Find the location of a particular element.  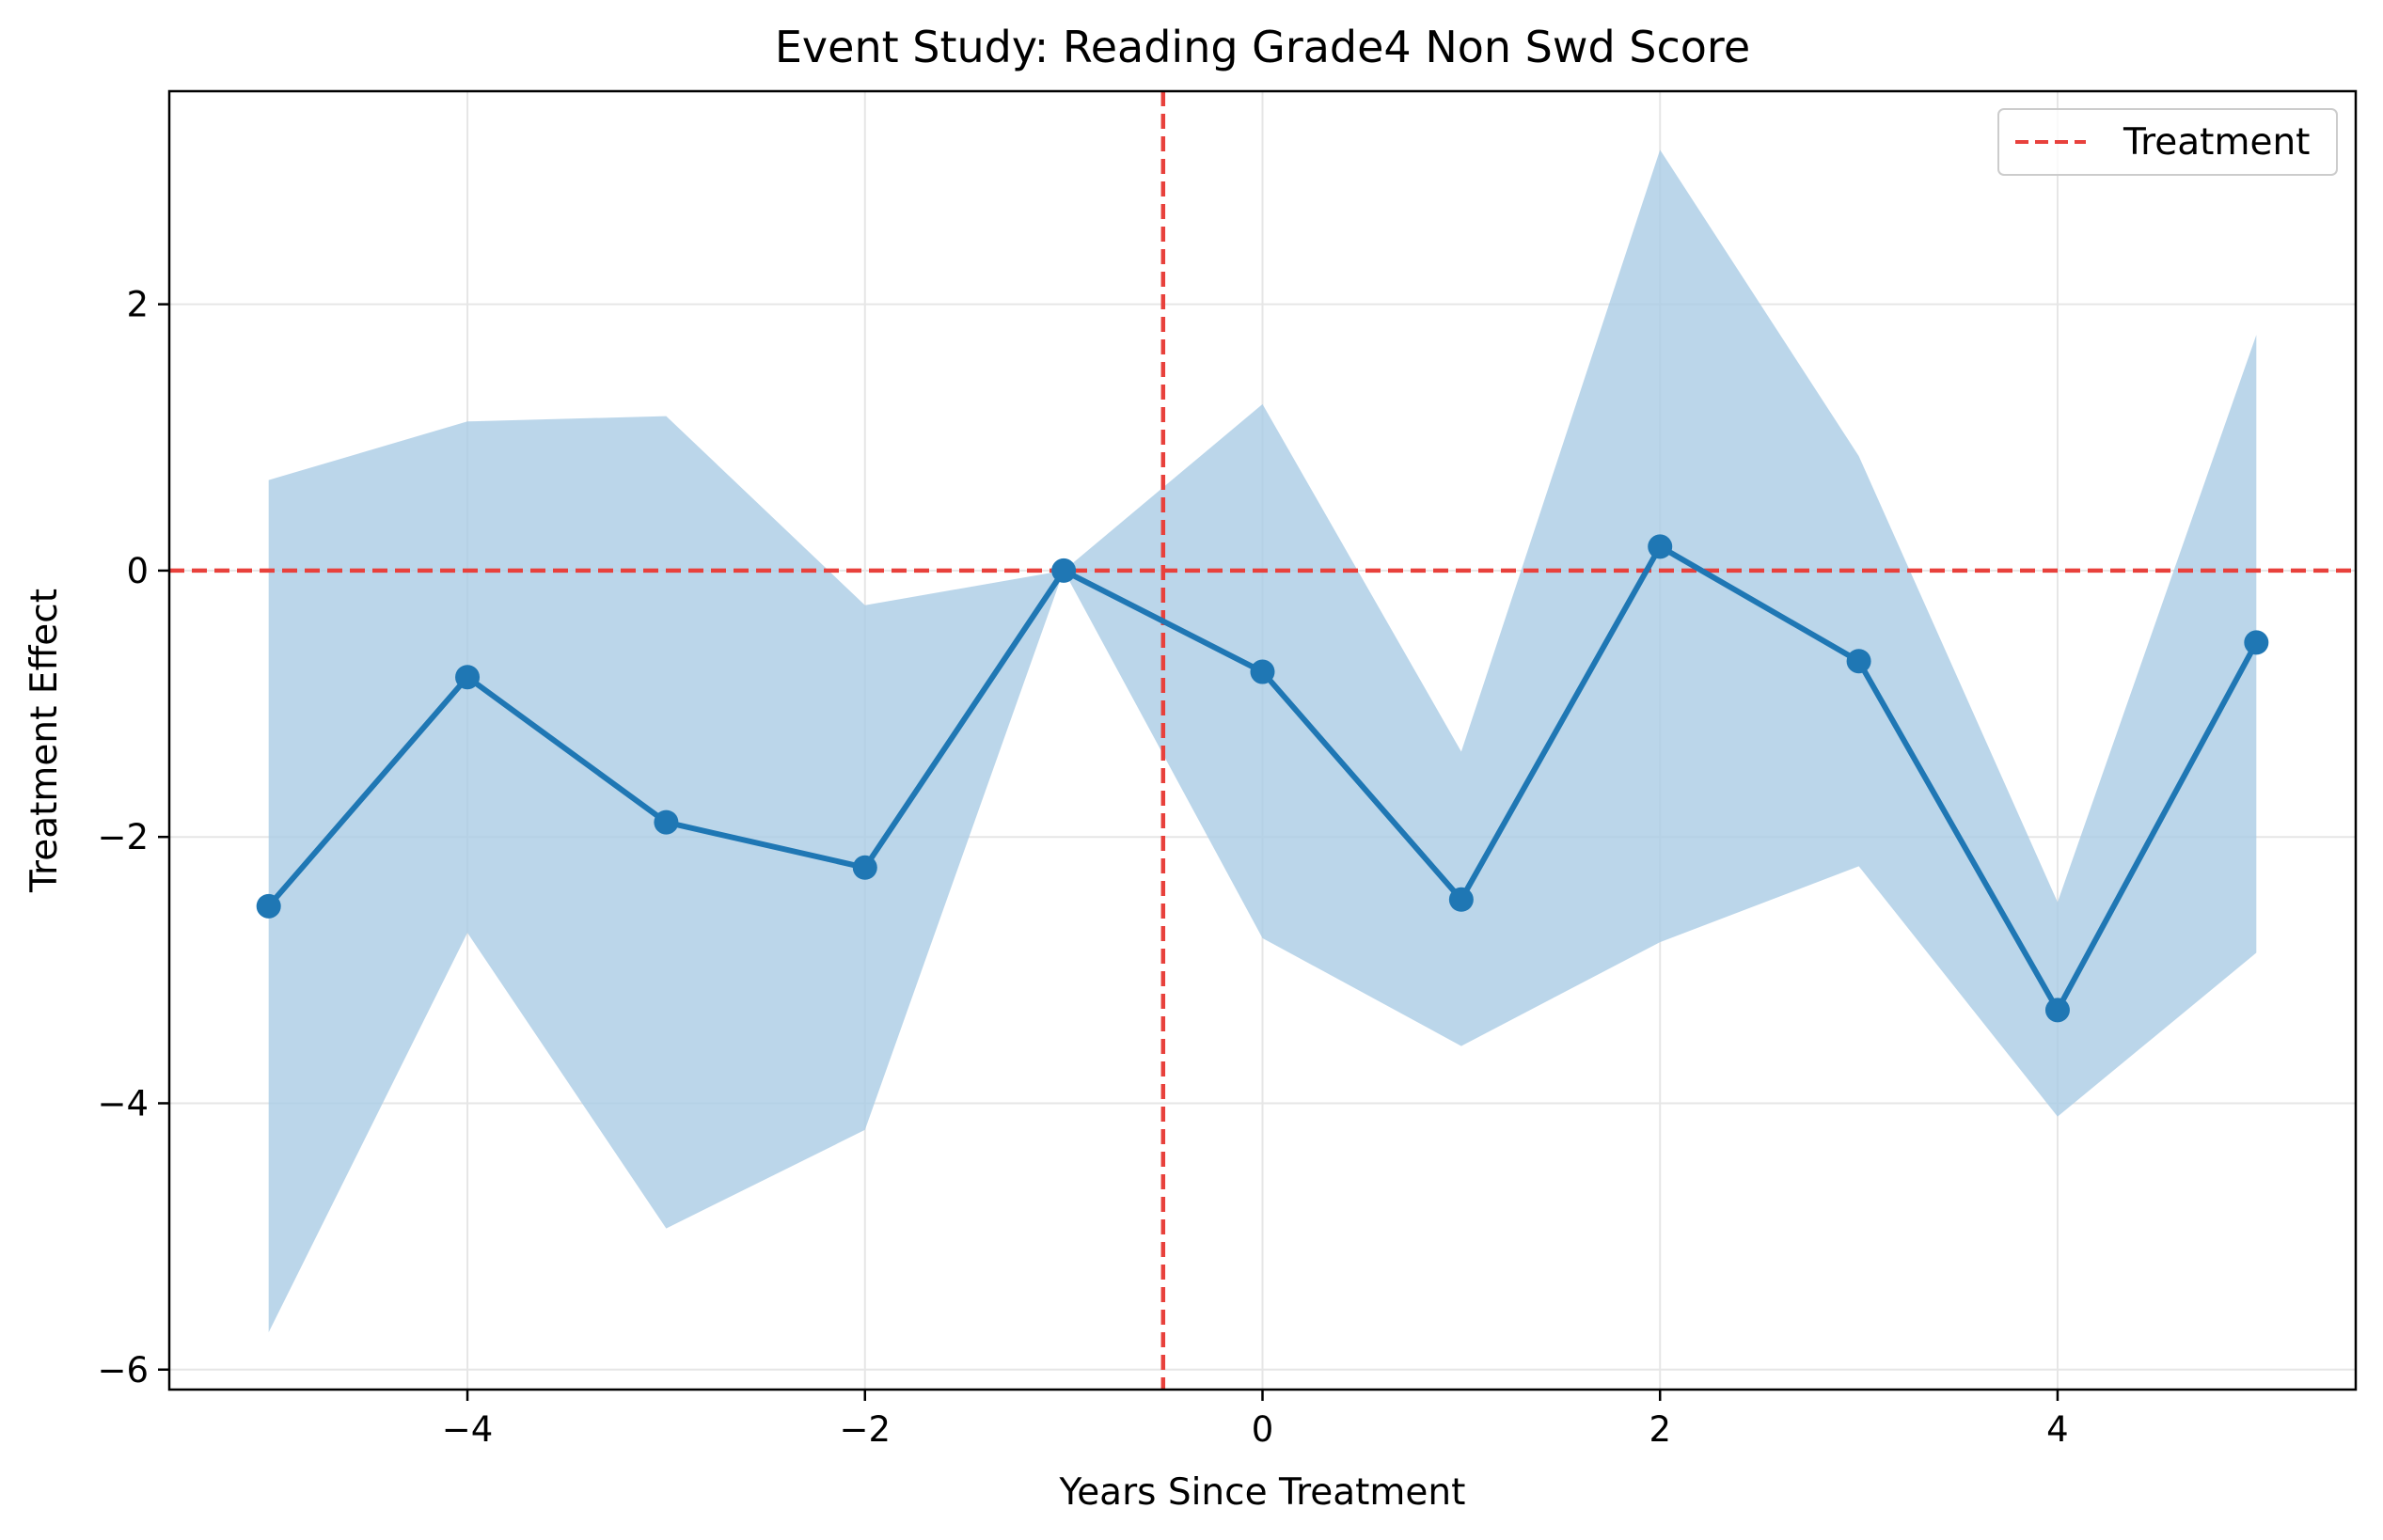

x-tick-label: −2 is located at coordinates (865, 1429).